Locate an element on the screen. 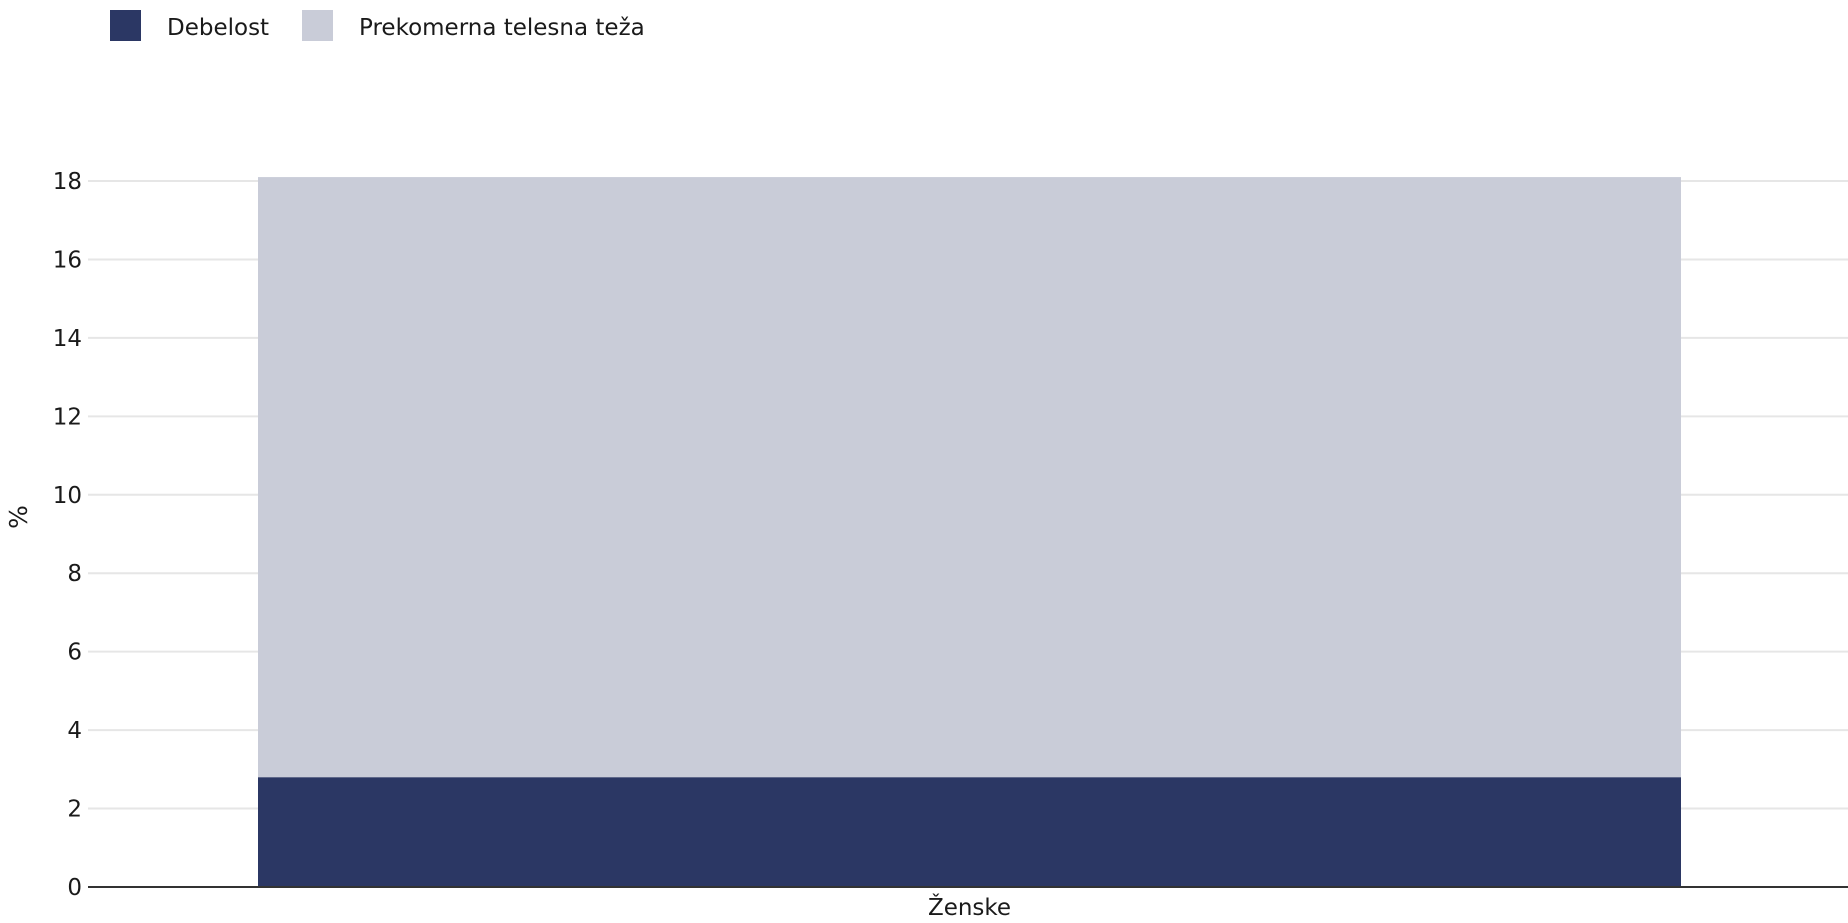  y-axis-title: % is located at coordinates (18, 517).